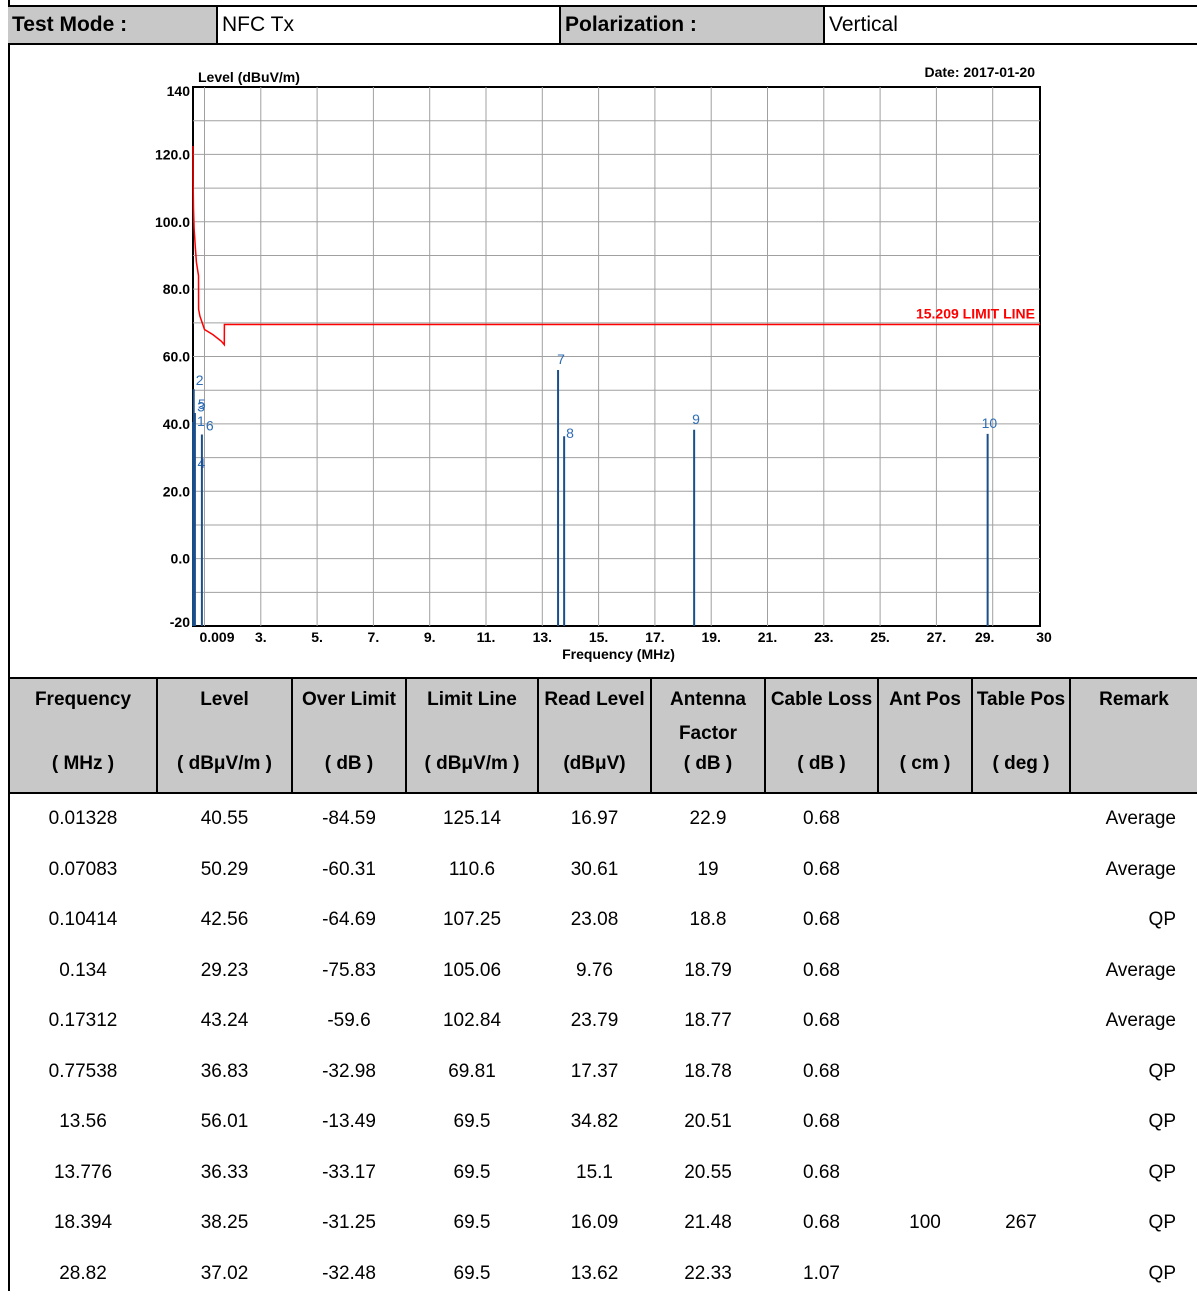  I want to click on x-tick-label: 25., so click(879, 637).